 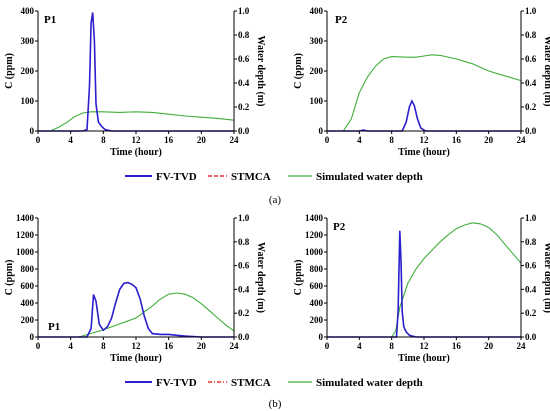 What do you see at coordinates (275, 404) in the screenshot?
I see `caption-b: (b)` at bounding box center [275, 404].